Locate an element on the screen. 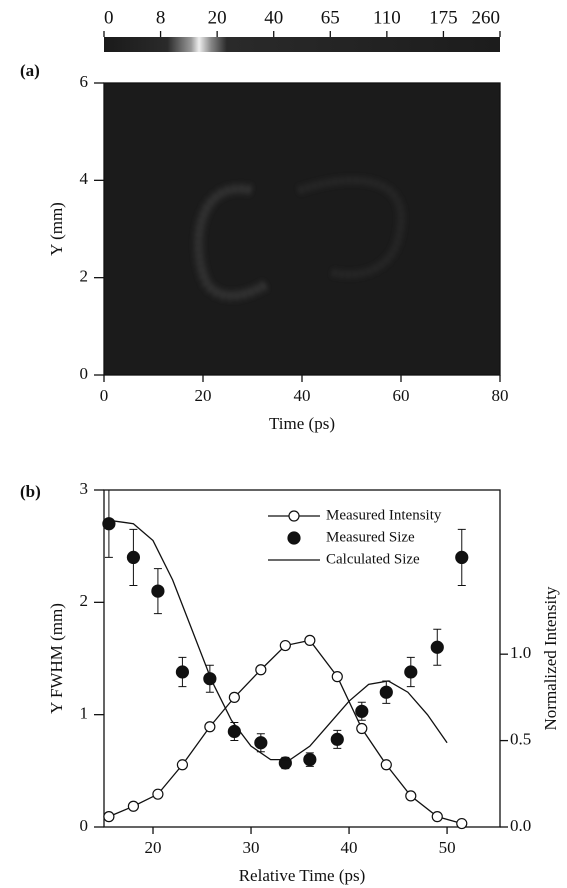  y-tick-label: 6 is located at coordinates (84, 81).